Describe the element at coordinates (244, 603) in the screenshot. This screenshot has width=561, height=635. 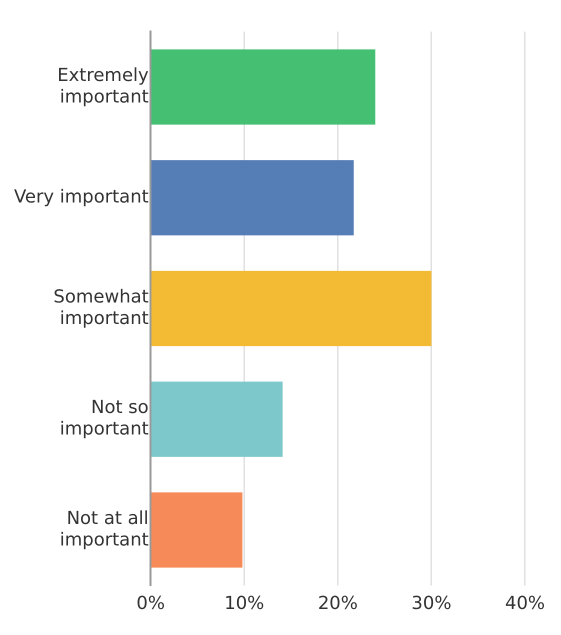
I see `x-tick-label: 10%` at that location.